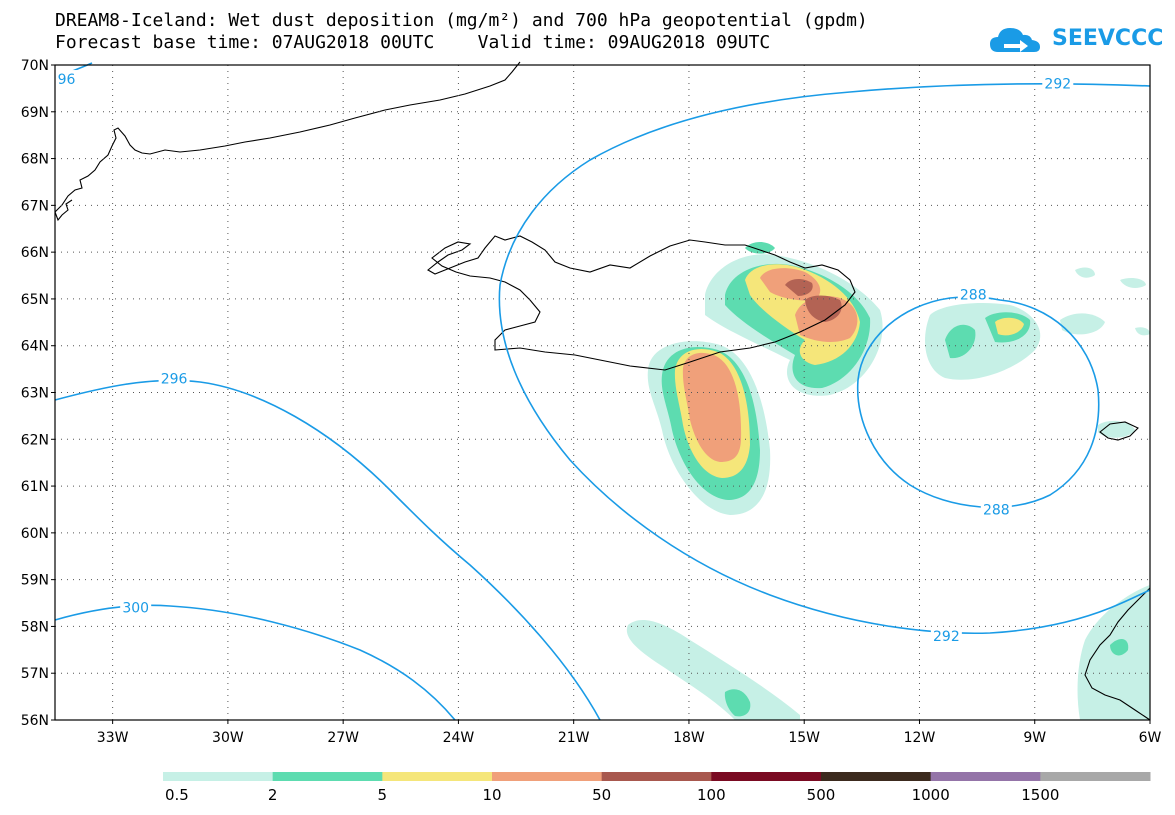  I want to click on iceland-coast, so click(641, 303).